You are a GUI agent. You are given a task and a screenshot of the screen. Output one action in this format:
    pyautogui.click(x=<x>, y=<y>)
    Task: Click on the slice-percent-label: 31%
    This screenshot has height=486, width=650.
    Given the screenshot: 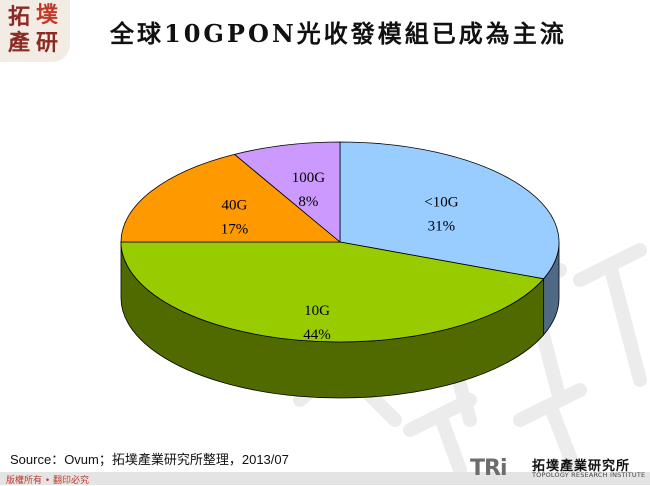 What is the action you would take?
    pyautogui.click(x=442, y=227)
    